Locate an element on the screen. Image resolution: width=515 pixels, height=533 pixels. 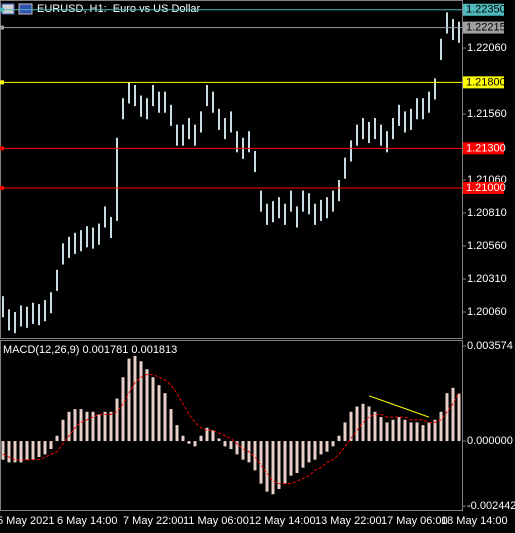
x-tick-label: 5 May 2021 is located at coordinates (27, 521).